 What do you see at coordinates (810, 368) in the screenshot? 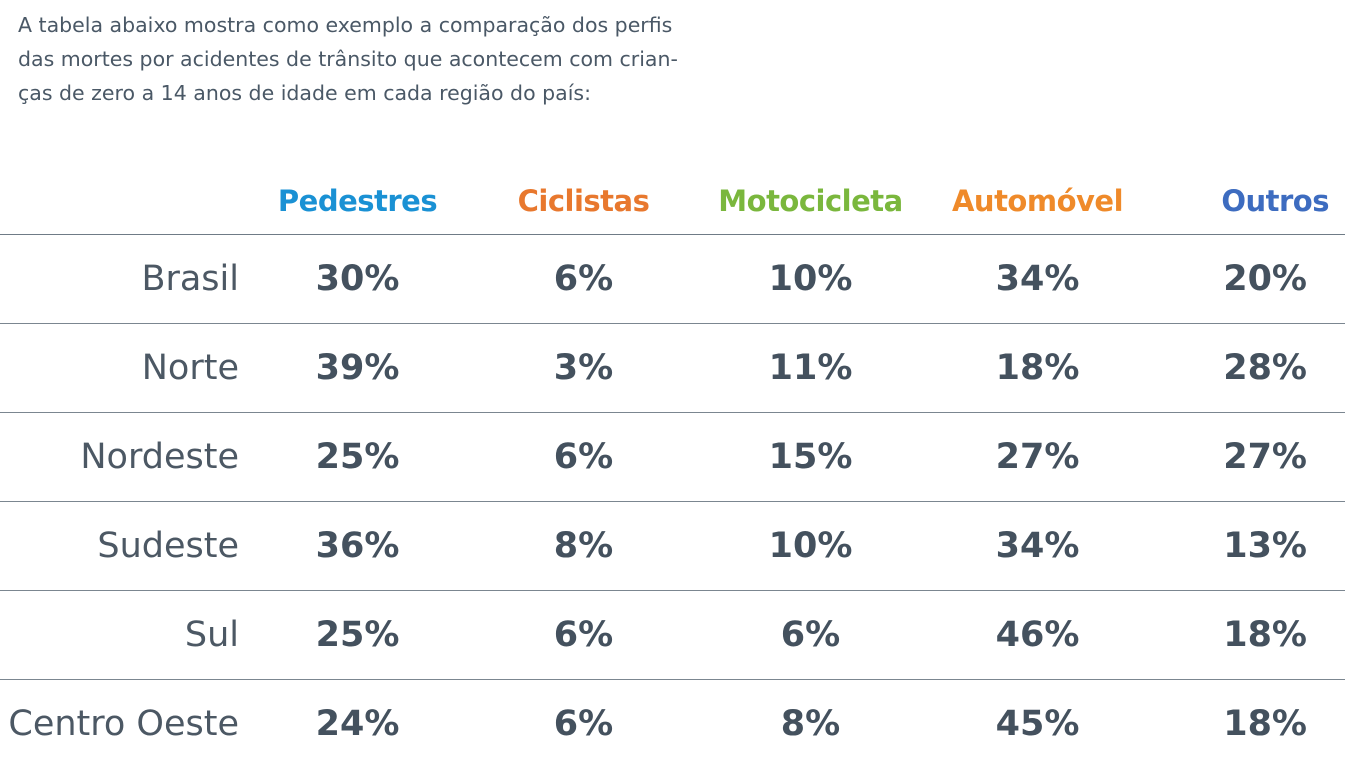
I see `cell-motocicleta: 11%` at bounding box center [810, 368].